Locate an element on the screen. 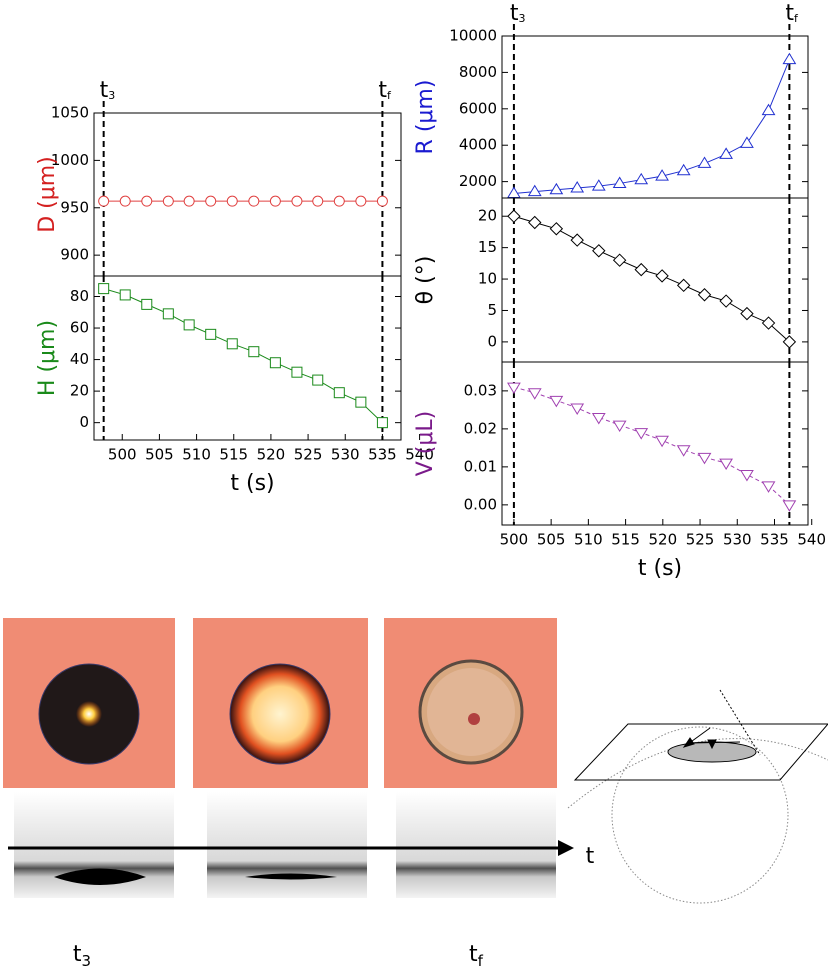 The width and height of the screenshot is (828, 976). y-tick-label: 40 is located at coordinates (79, 359).